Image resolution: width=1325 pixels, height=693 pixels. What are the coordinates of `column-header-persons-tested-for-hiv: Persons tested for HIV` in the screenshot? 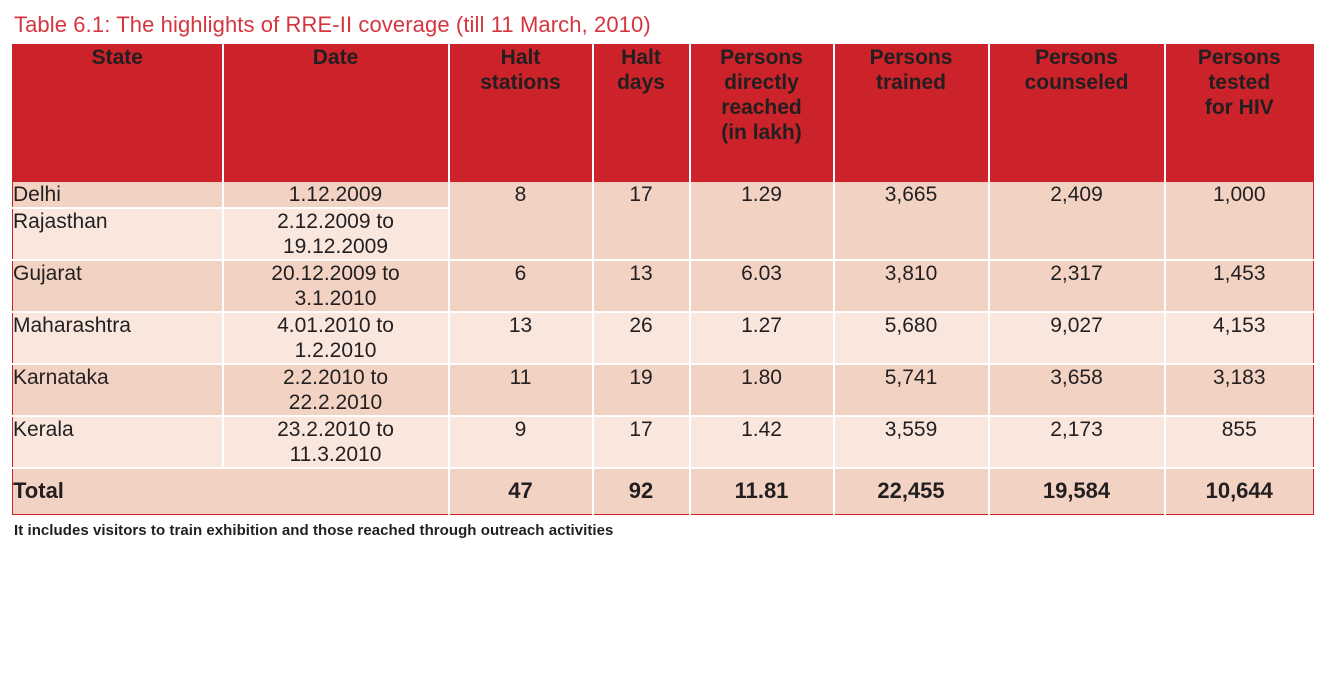 It's located at (1239, 113).